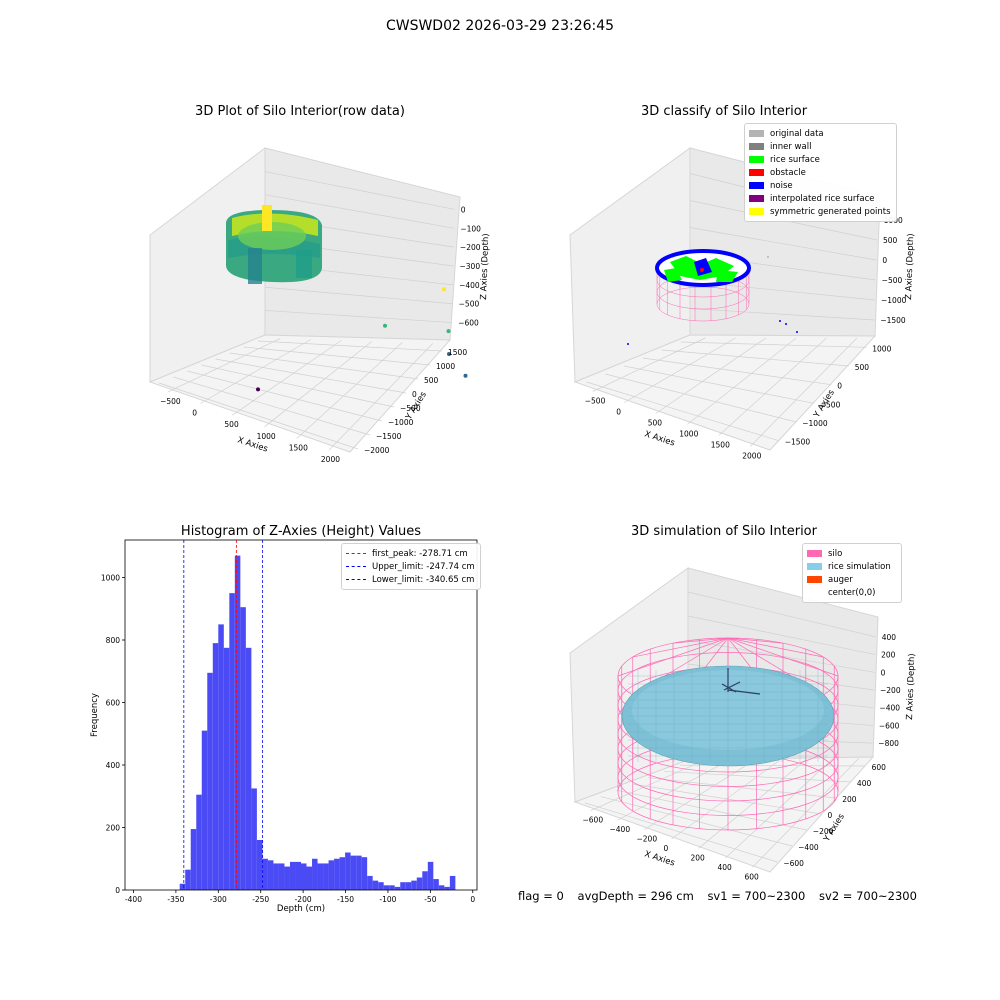 The image size is (1000, 1000). I want to click on raw-z-tick: −100, so click(470, 228).